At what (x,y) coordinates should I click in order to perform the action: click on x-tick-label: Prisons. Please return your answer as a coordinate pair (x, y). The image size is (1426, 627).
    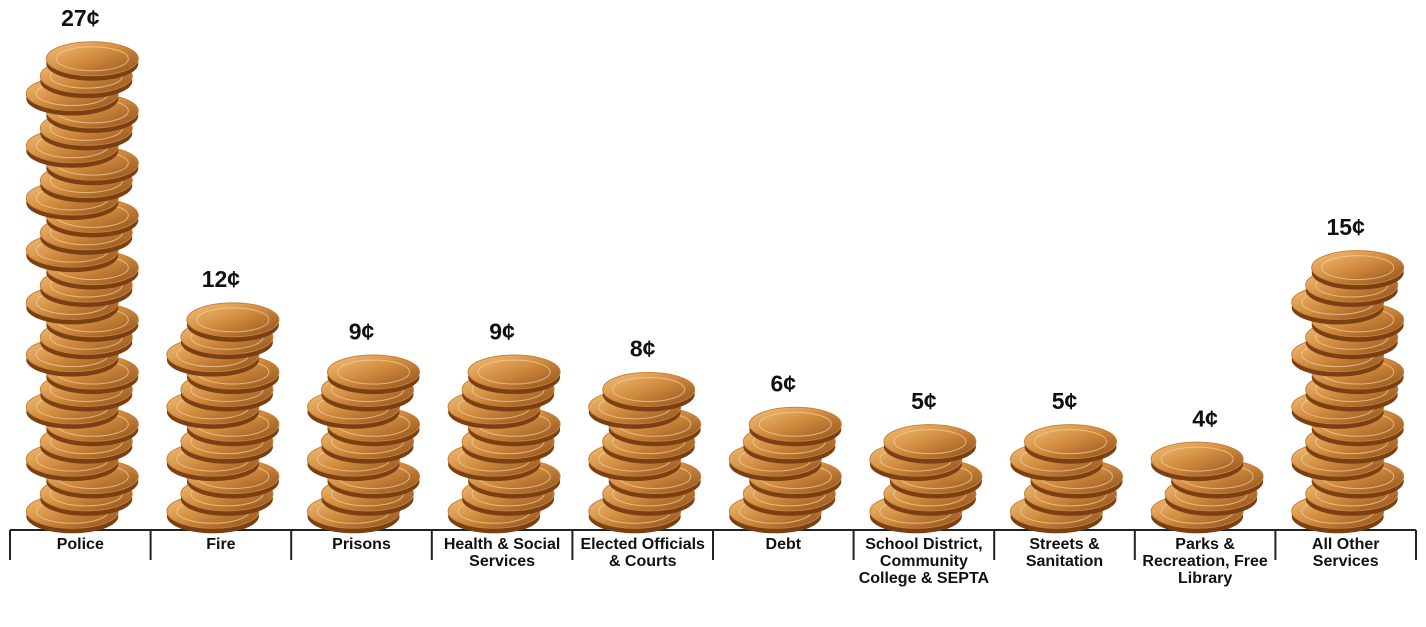
    Looking at the image, I should click on (361, 544).